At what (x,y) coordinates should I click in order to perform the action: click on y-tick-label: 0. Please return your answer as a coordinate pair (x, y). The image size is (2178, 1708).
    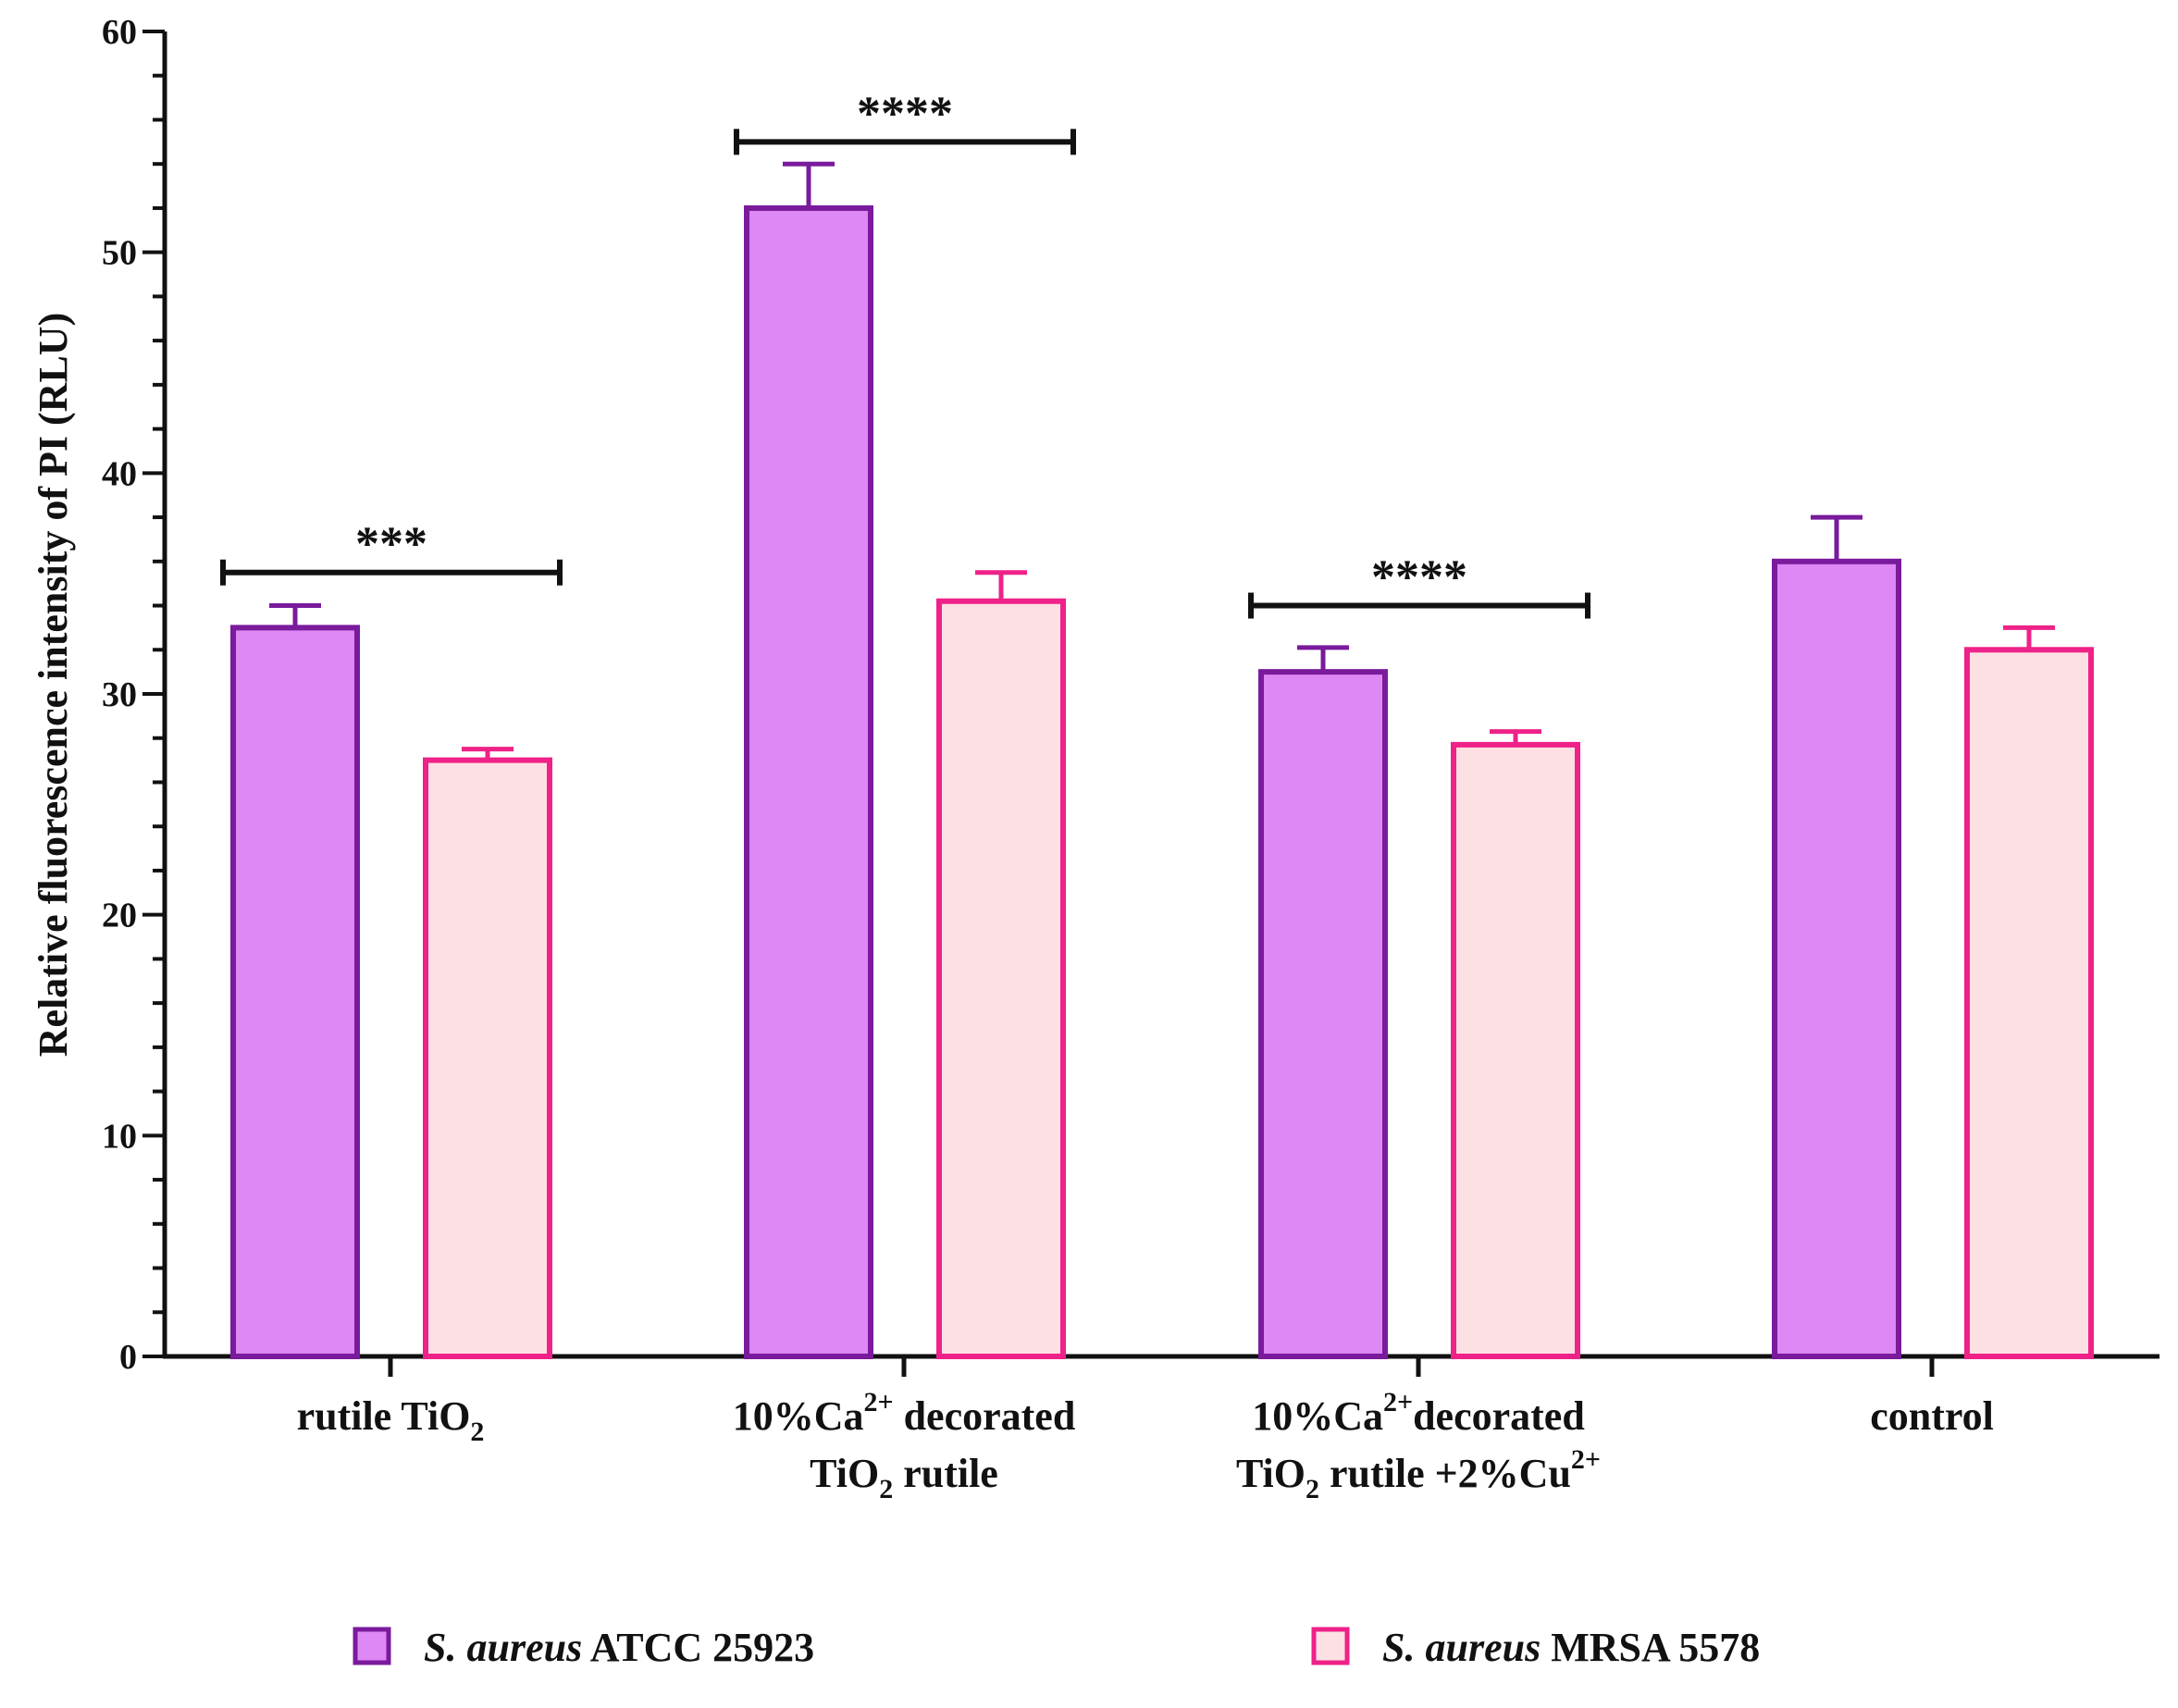
    Looking at the image, I should click on (128, 1357).